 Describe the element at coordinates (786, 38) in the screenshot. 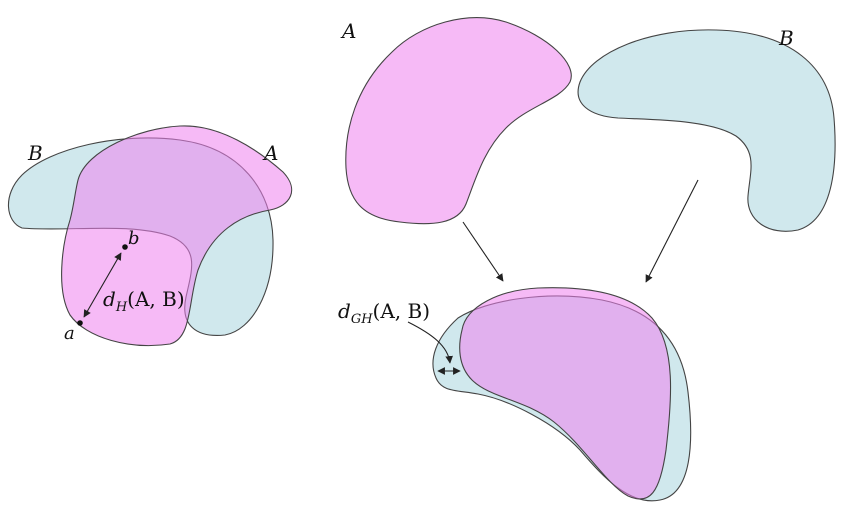

I see `top-label-B: B` at that location.